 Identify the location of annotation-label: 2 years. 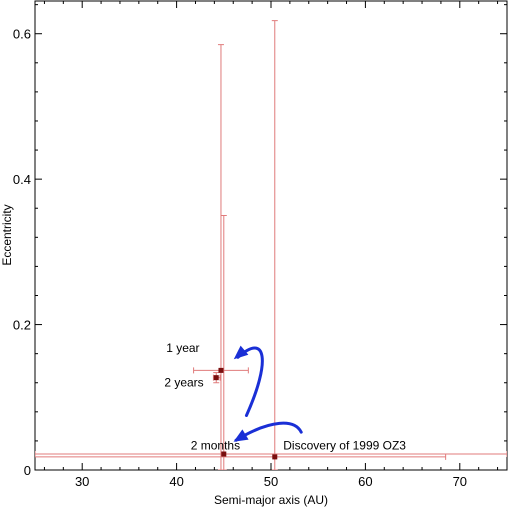
(183, 382).